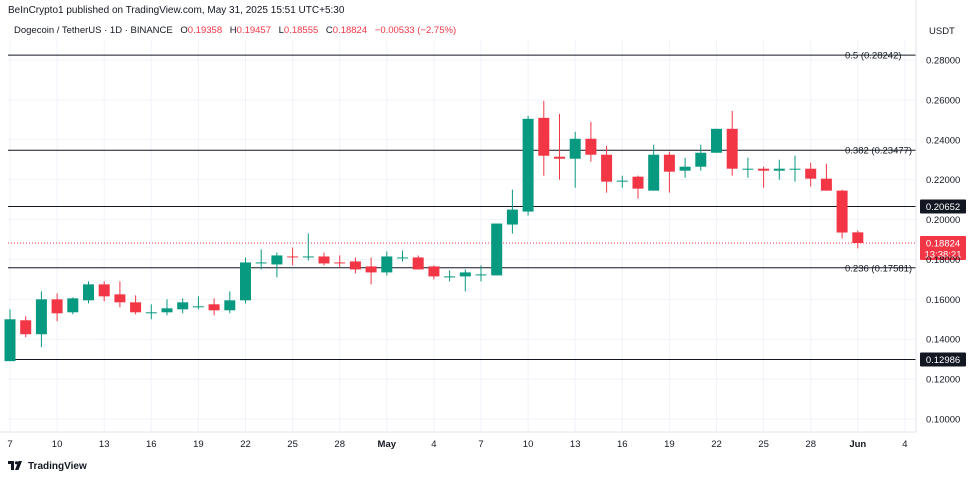 The width and height of the screenshot is (980, 478). Describe the element at coordinates (233, 30) in the screenshot. I see `high-label: H` at that location.